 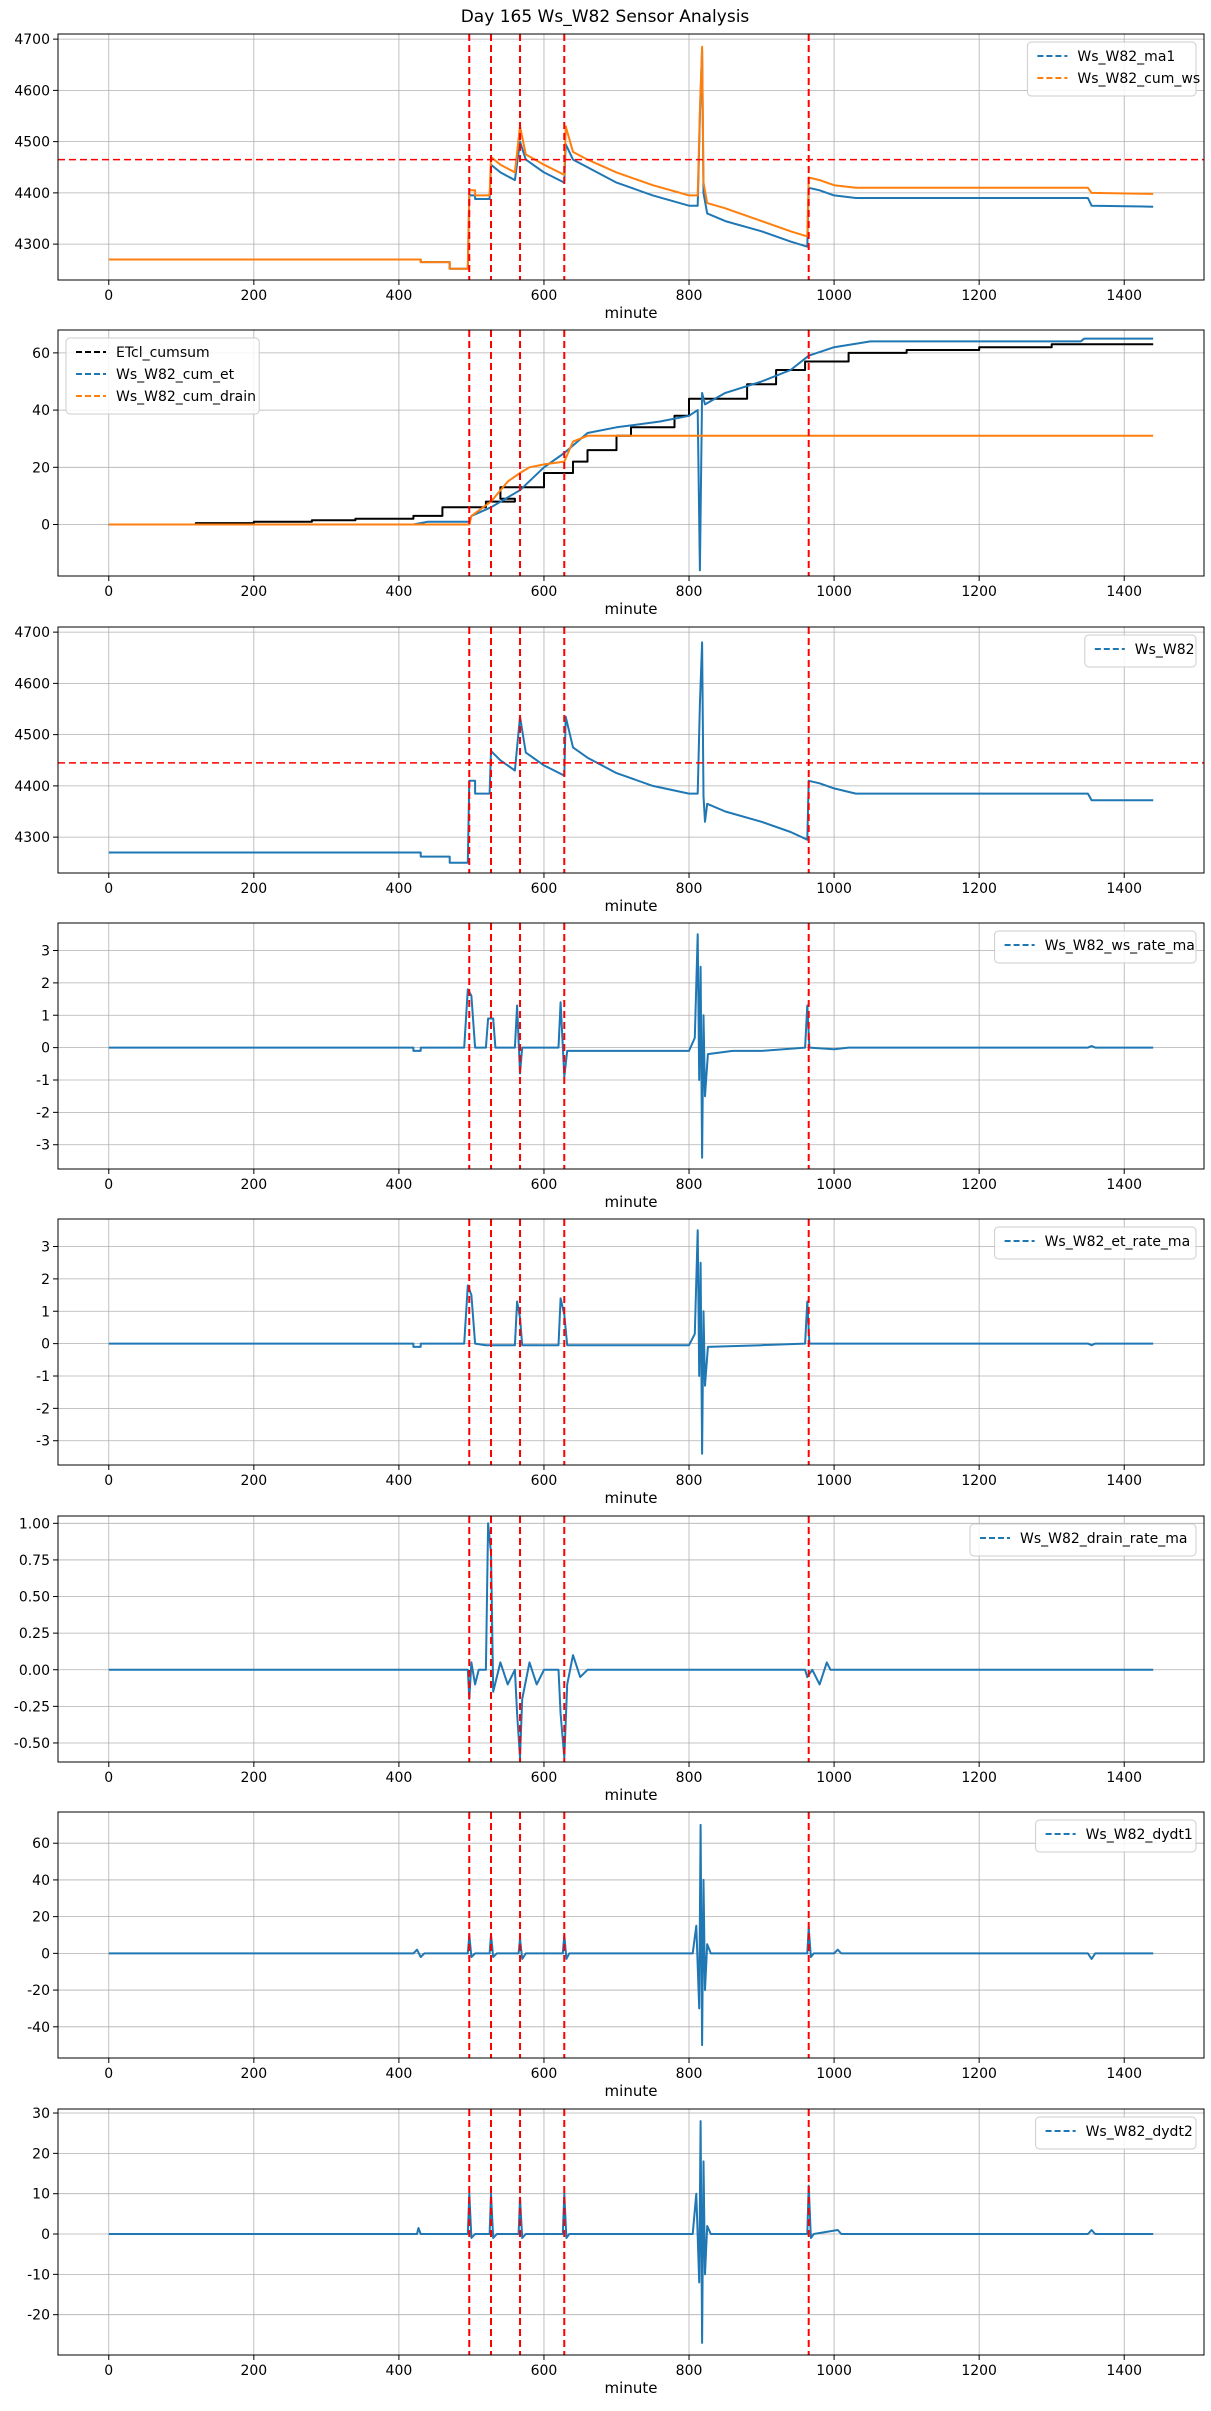 I want to click on y-tick-label: -0.50, so click(x=32, y=1744).